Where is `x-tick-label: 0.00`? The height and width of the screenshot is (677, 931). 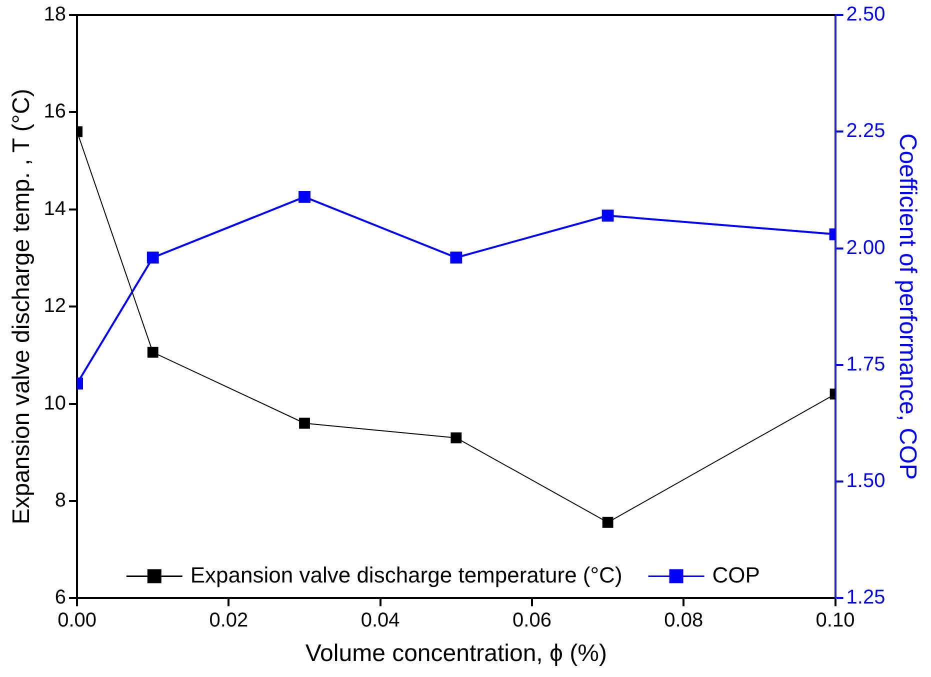
x-tick-label: 0.00 is located at coordinates (77, 621).